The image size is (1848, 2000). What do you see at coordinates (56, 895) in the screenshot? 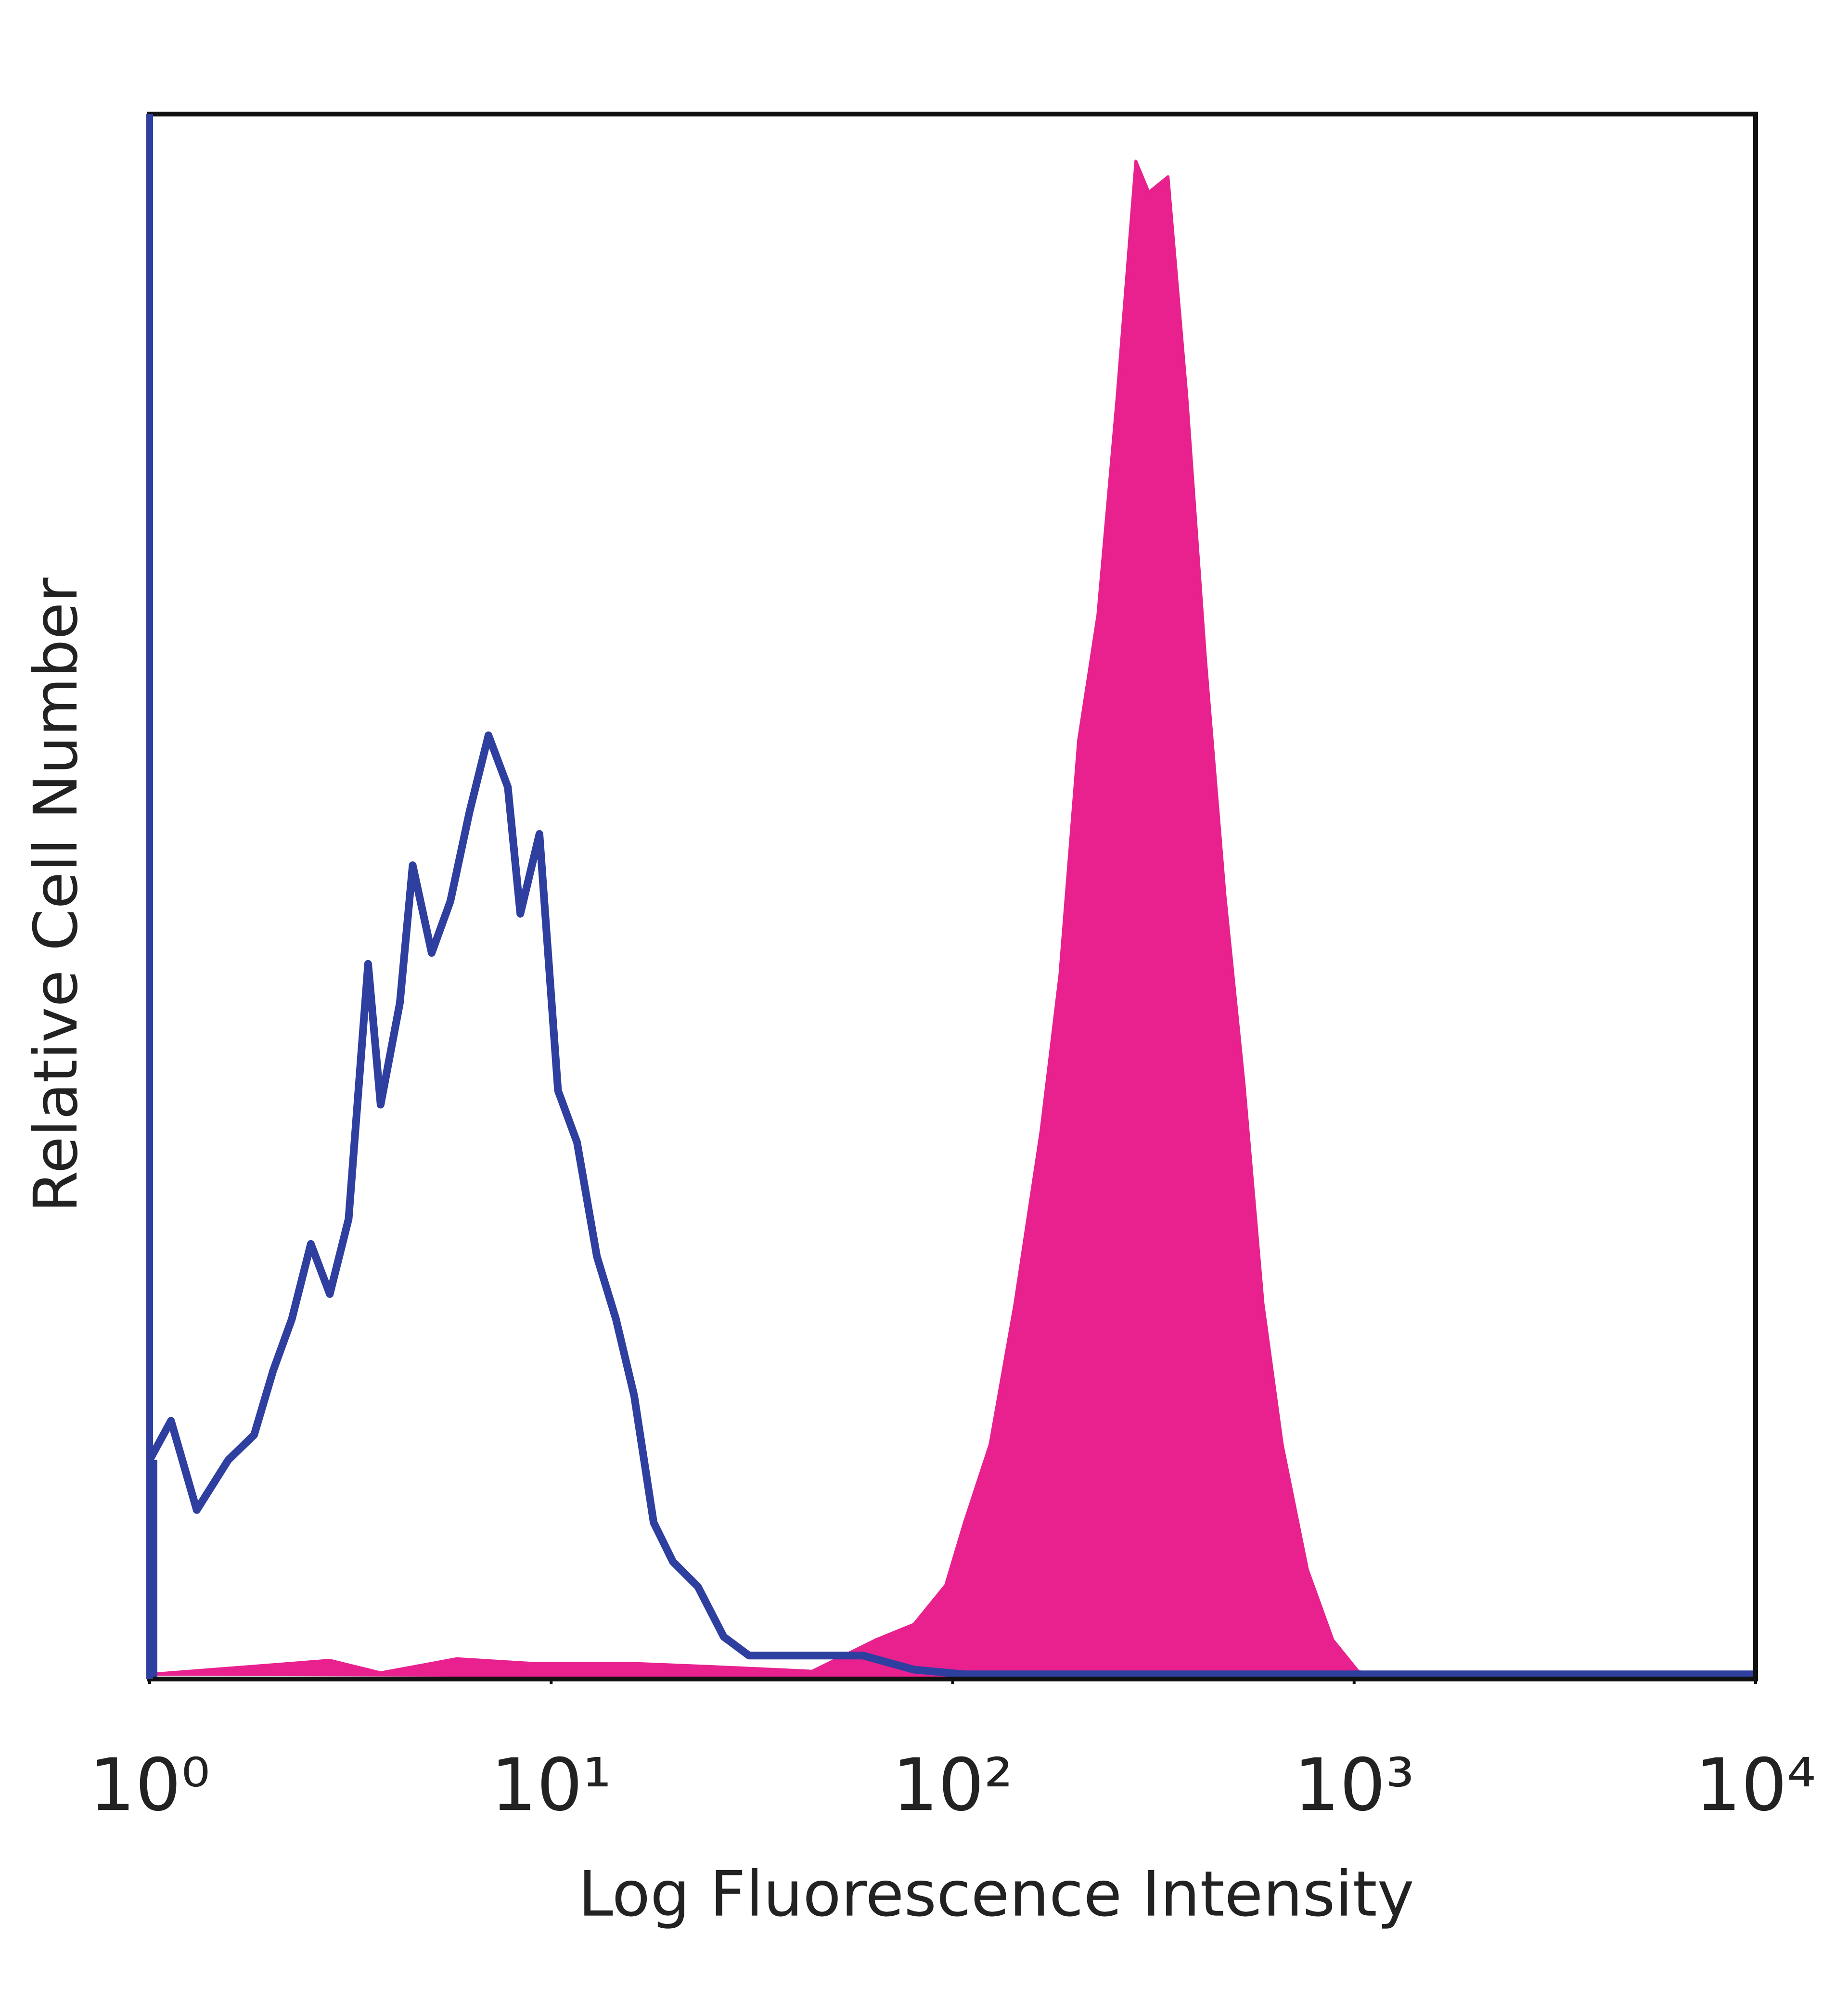
I see `y-axis-title: Relative Cell Number` at bounding box center [56, 895].